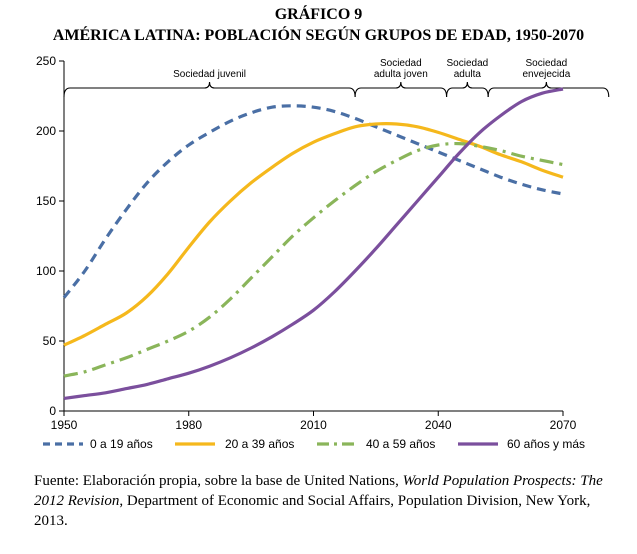  Describe the element at coordinates (209, 74) in the screenshot. I see `bracket-label: Sociedad juvenil` at that location.